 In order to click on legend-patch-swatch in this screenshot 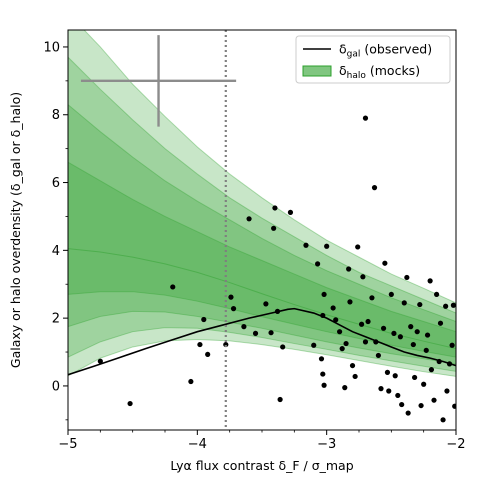, I will do `click(317, 71)`.